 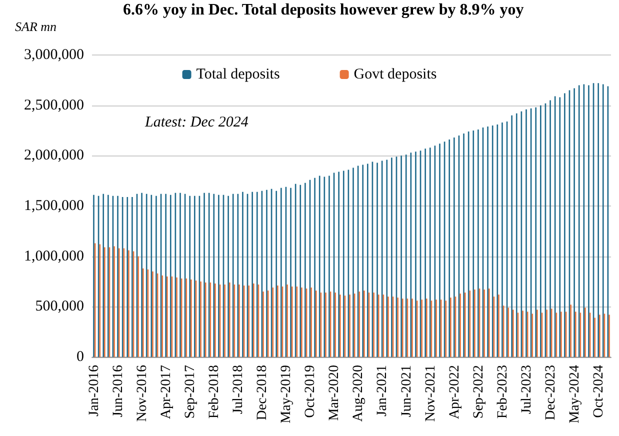 I want to click on x-tick-label: Jul-2023, so click(x=526, y=389).